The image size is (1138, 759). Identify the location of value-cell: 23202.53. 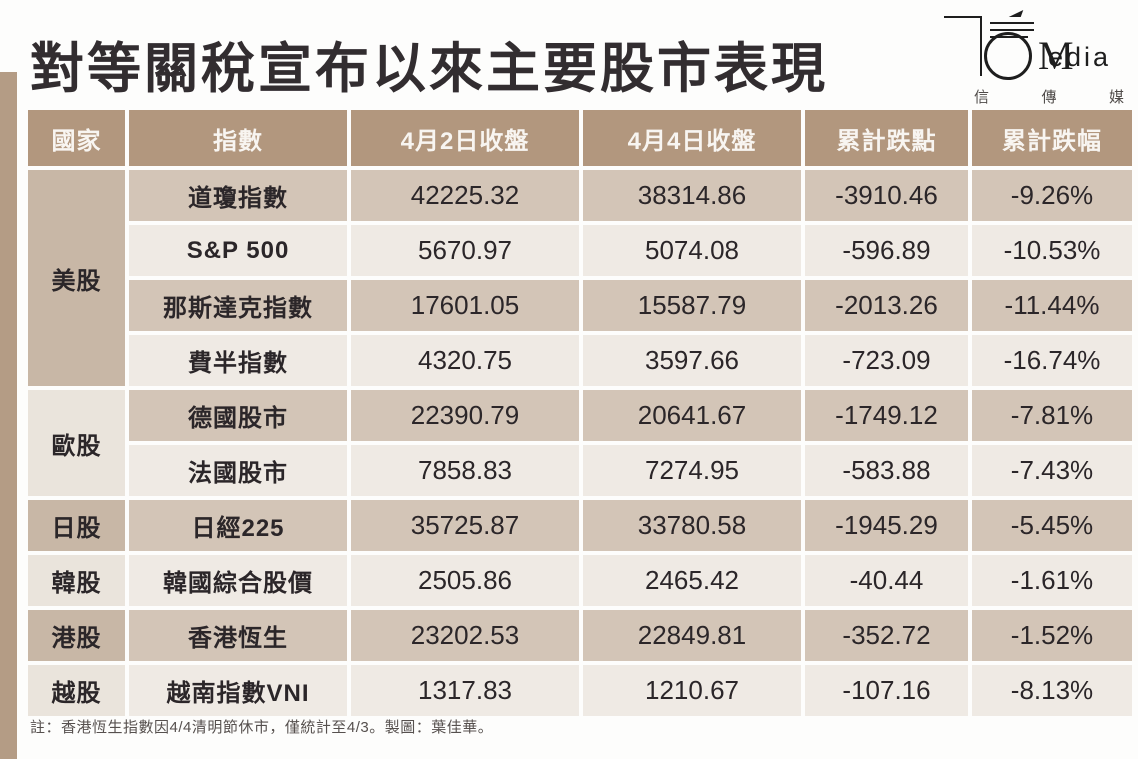
(465, 635).